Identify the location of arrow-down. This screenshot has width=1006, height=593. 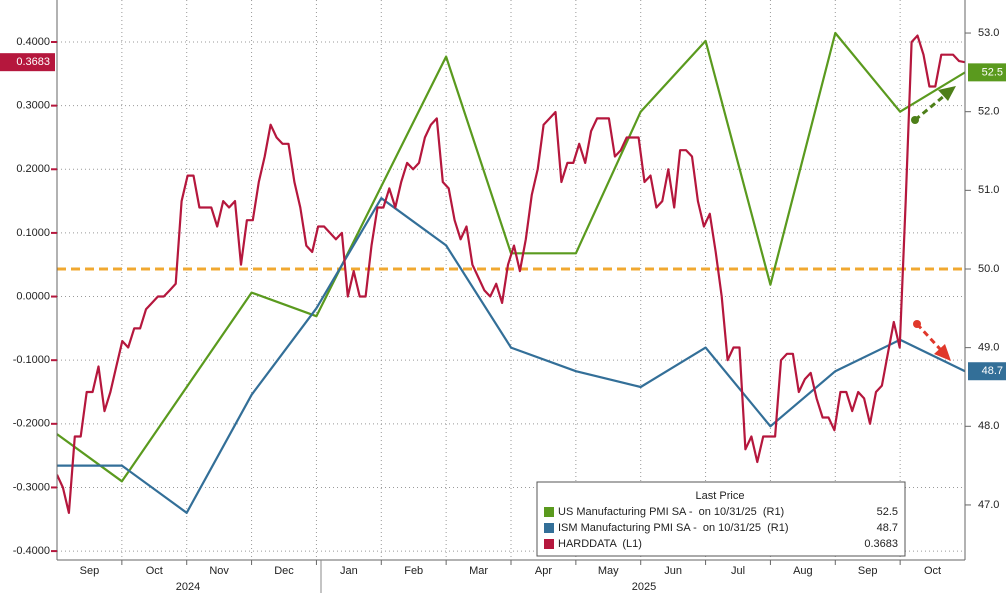
(932, 340).